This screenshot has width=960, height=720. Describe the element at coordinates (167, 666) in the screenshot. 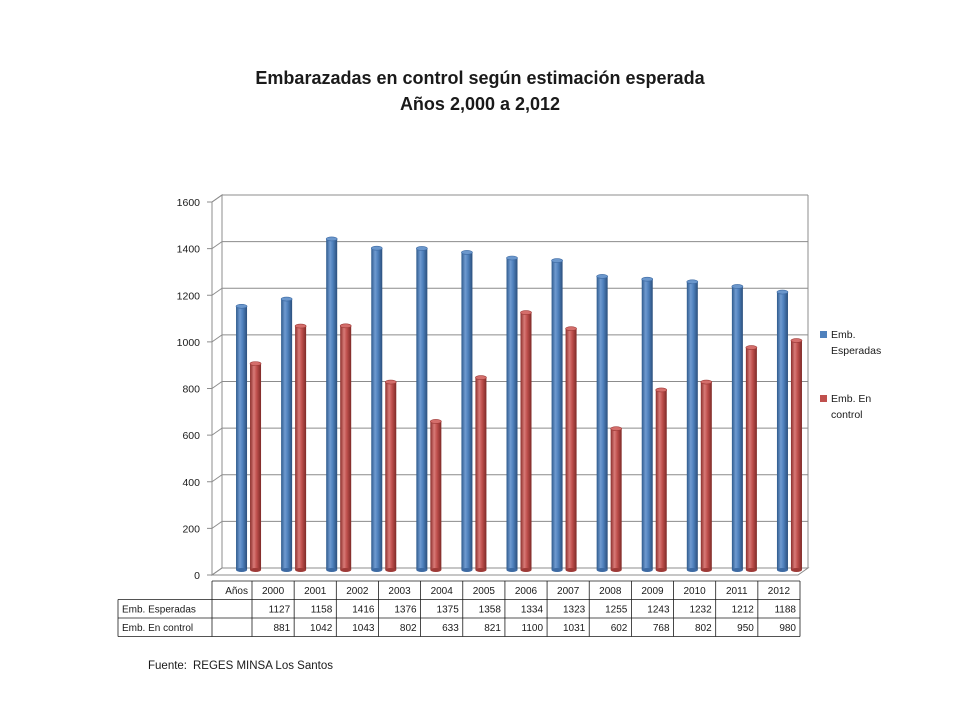

I see `source-label: Fuente:` at that location.